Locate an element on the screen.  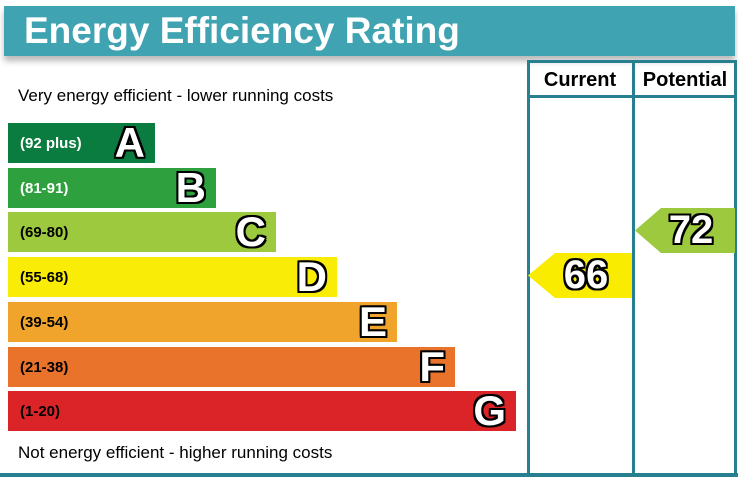
band-letter: D is located at coordinates (311, 276).